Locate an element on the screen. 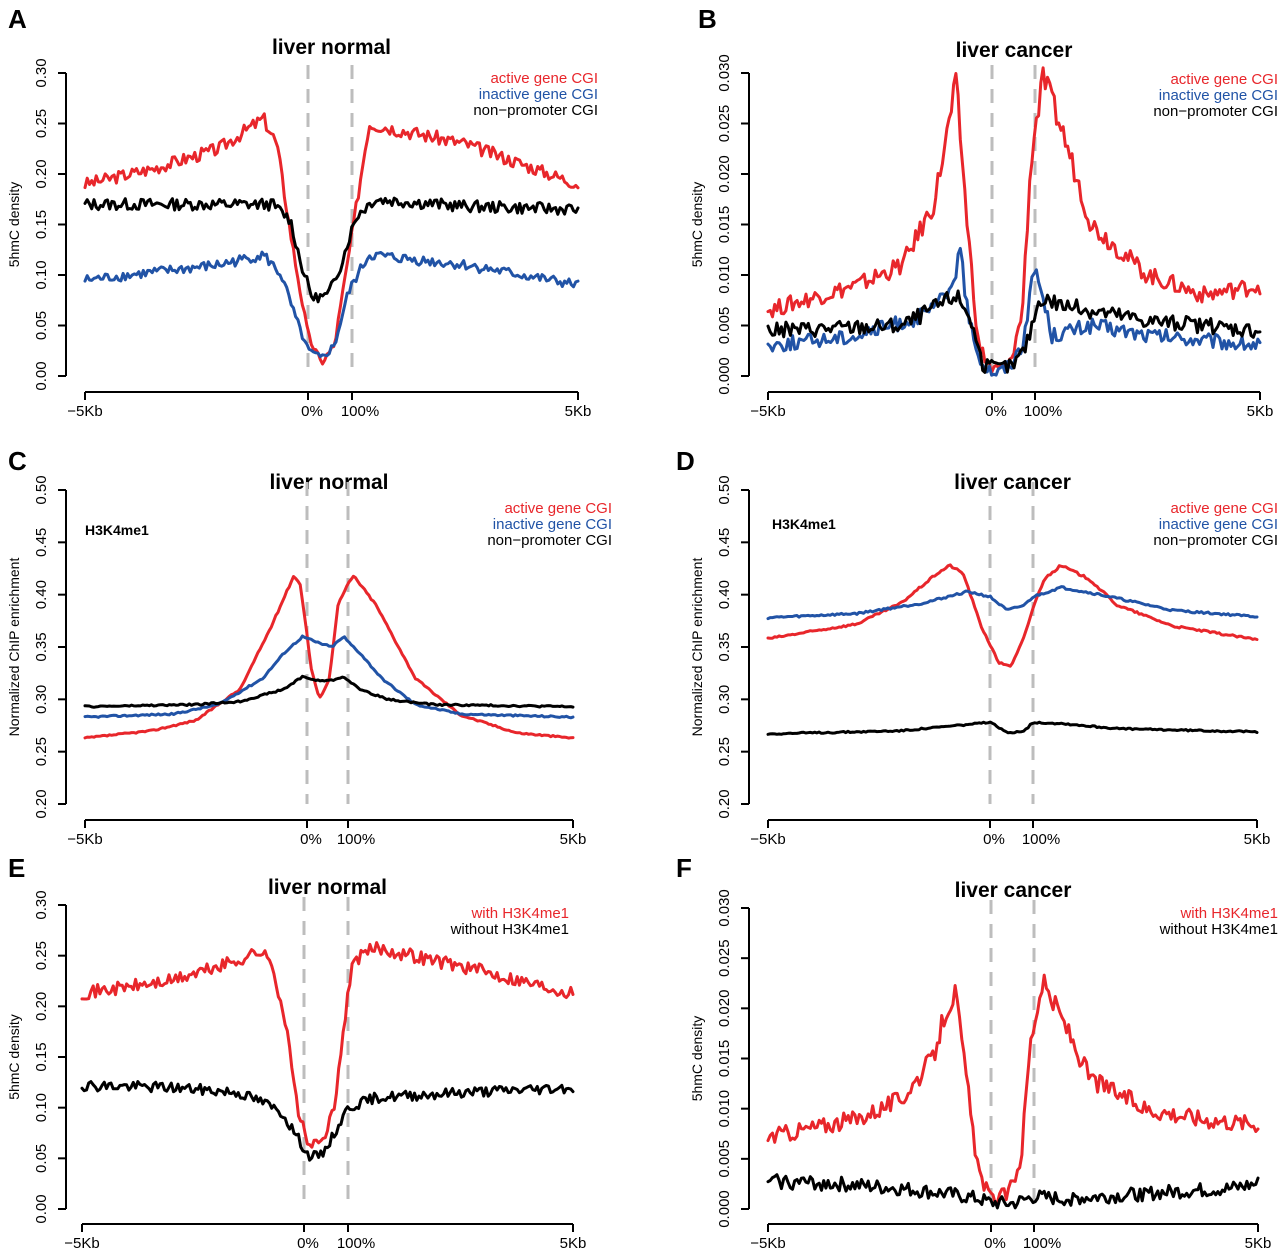  y-tick-label: 0.015 is located at coordinates (724, 225).